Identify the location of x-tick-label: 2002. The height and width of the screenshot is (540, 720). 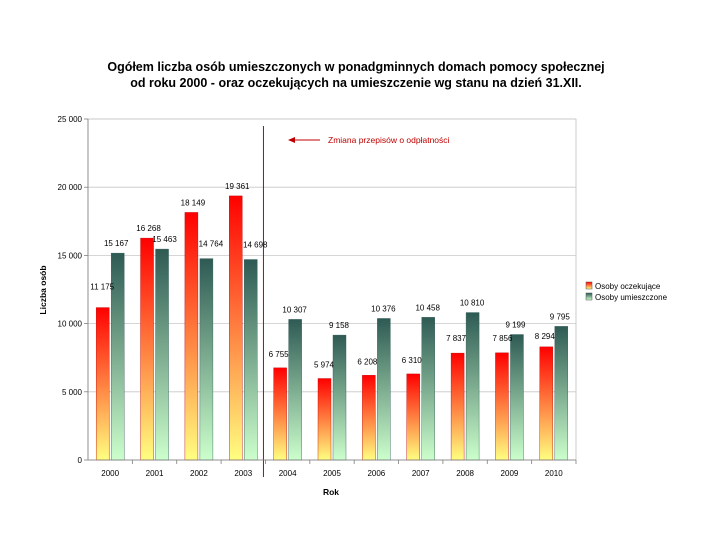
(199, 473).